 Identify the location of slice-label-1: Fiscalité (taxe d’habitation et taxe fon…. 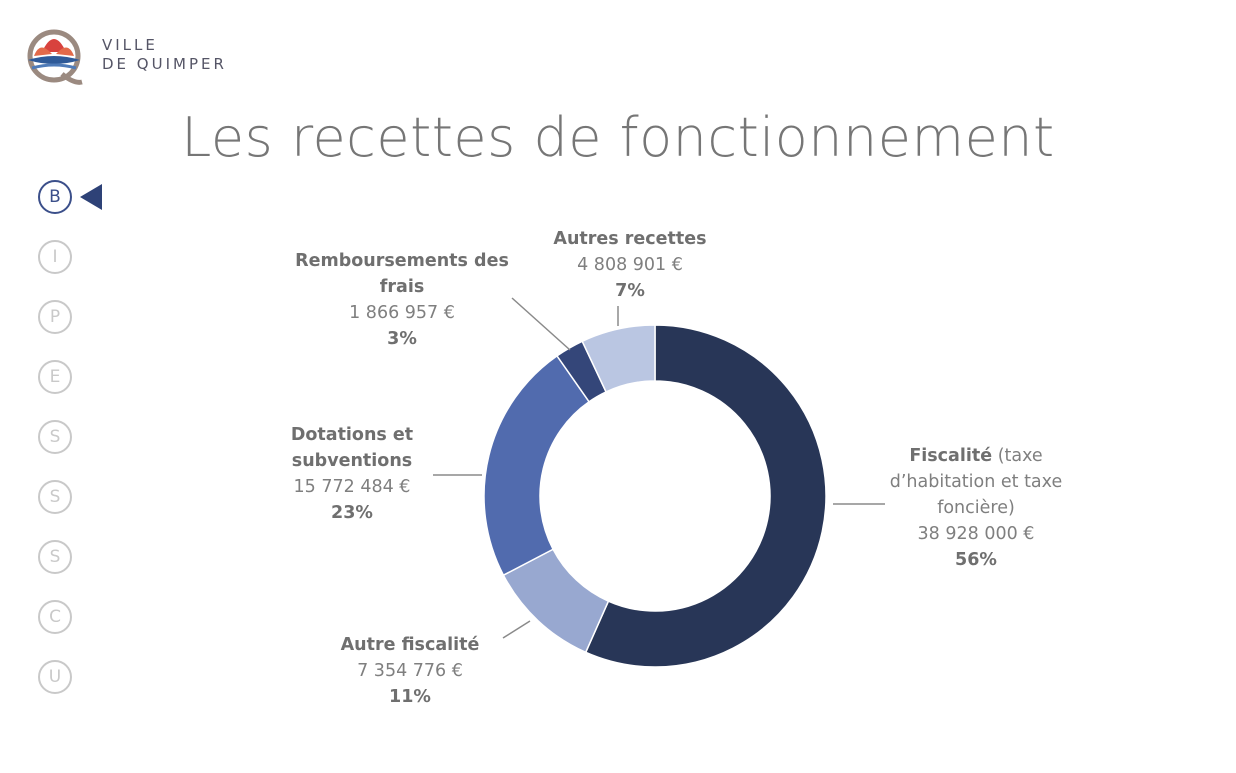
(976, 508).